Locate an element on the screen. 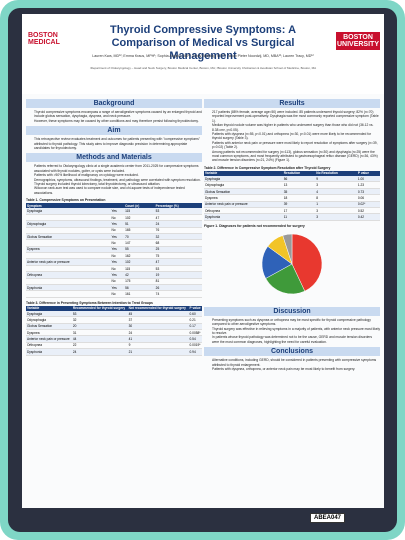 The image size is (405, 540). column-header: Resolution is located at coordinates (299, 173).